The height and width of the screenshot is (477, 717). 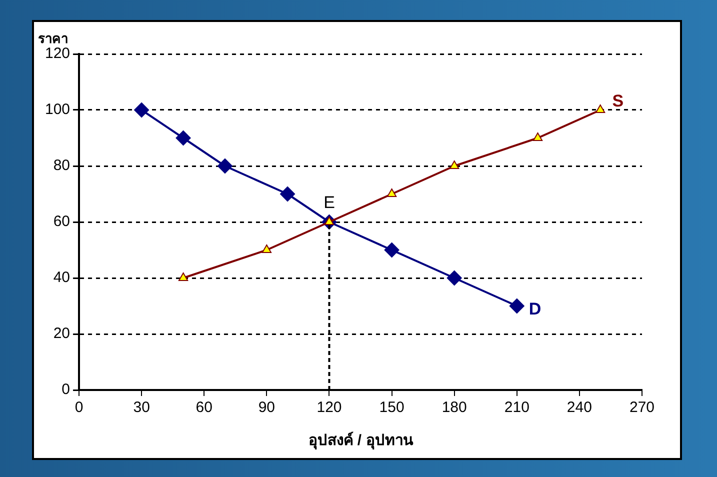 I want to click on y-tick-label: 80, so click(x=61, y=165).